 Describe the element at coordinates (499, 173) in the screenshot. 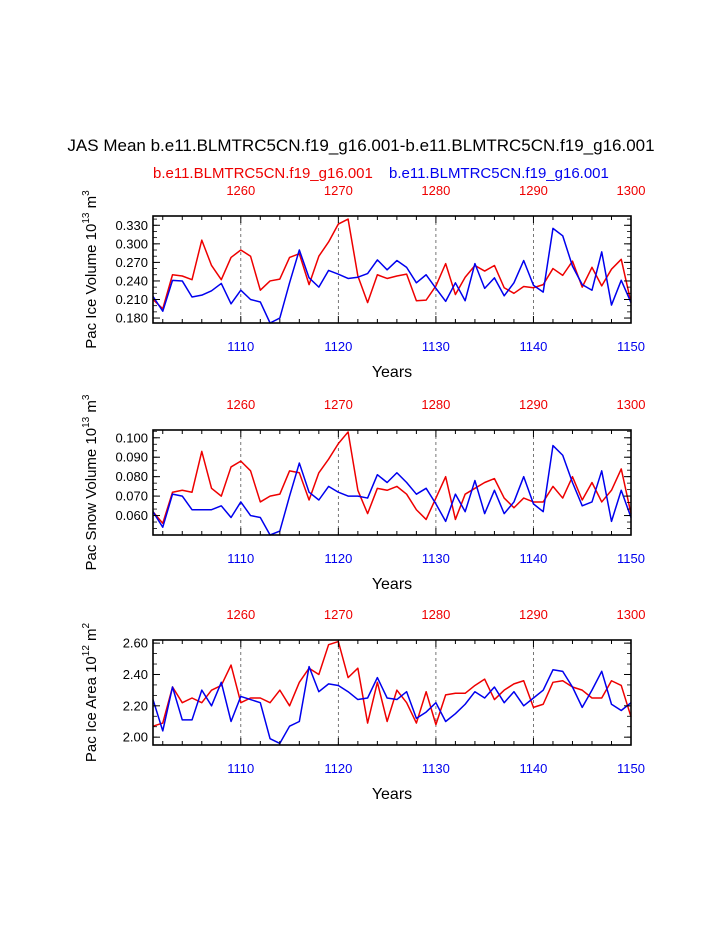

I see `legend-blue-label: b.e11.BLMTRC5CN.f19_g16.001` at that location.